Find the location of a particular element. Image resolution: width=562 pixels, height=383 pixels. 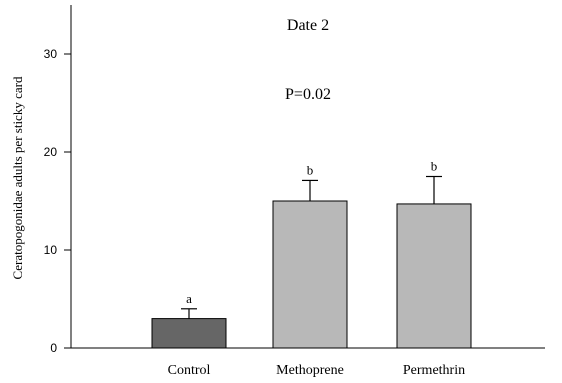

y-tick-label: 10 is located at coordinates (51, 250).